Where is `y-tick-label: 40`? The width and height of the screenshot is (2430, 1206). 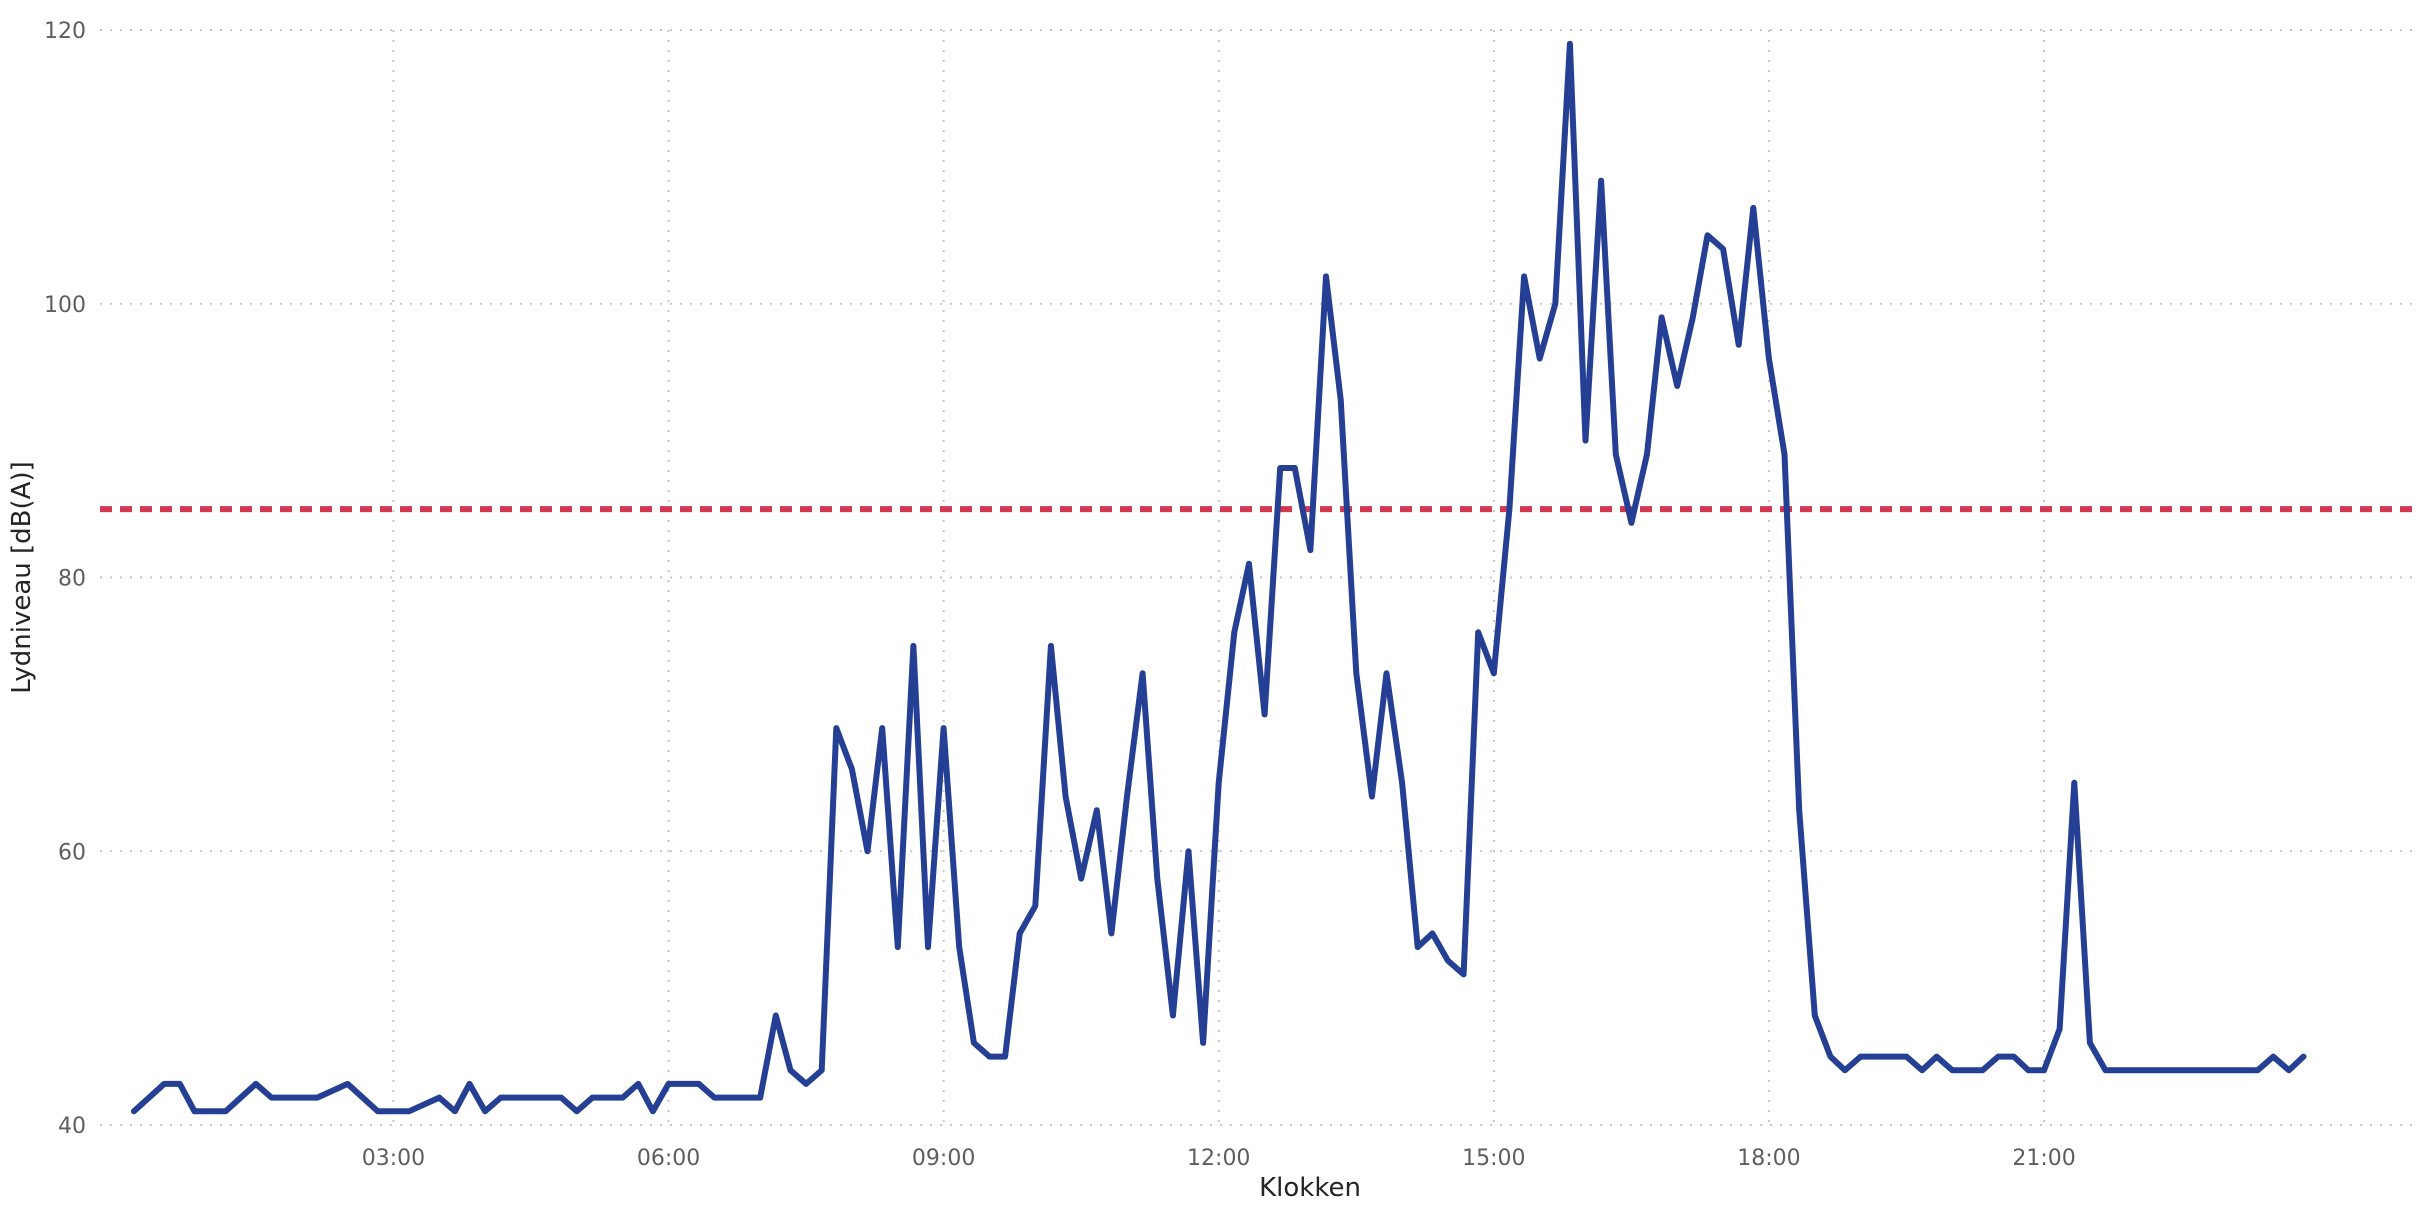 y-tick-label: 40 is located at coordinates (72, 1126).